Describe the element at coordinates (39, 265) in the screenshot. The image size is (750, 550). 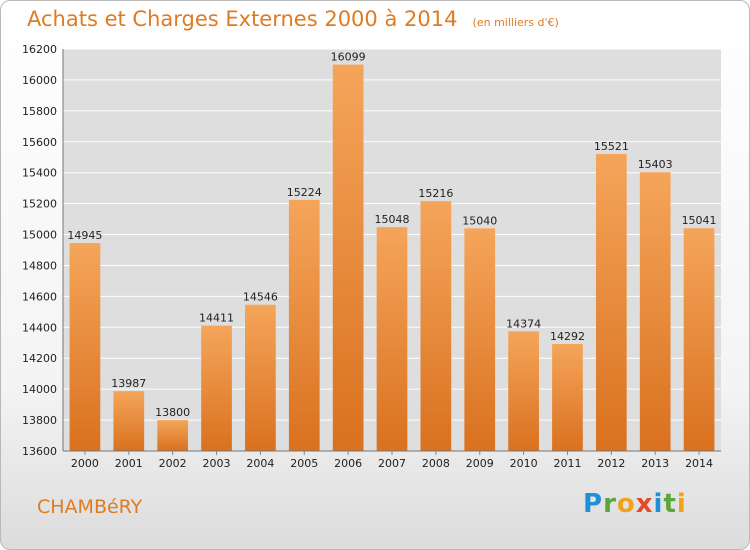
I see `y-tick-label: 14800` at that location.